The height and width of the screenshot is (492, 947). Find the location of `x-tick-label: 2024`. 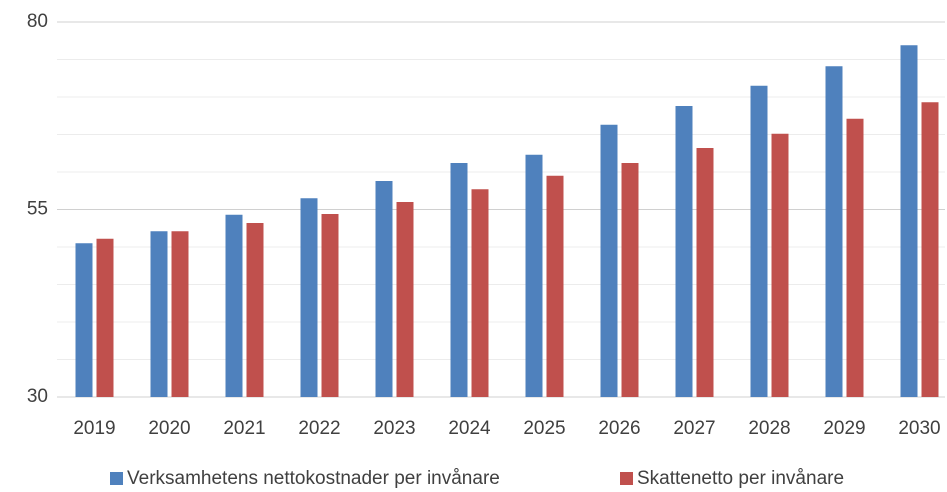

x-tick-label: 2024 is located at coordinates (469, 428).